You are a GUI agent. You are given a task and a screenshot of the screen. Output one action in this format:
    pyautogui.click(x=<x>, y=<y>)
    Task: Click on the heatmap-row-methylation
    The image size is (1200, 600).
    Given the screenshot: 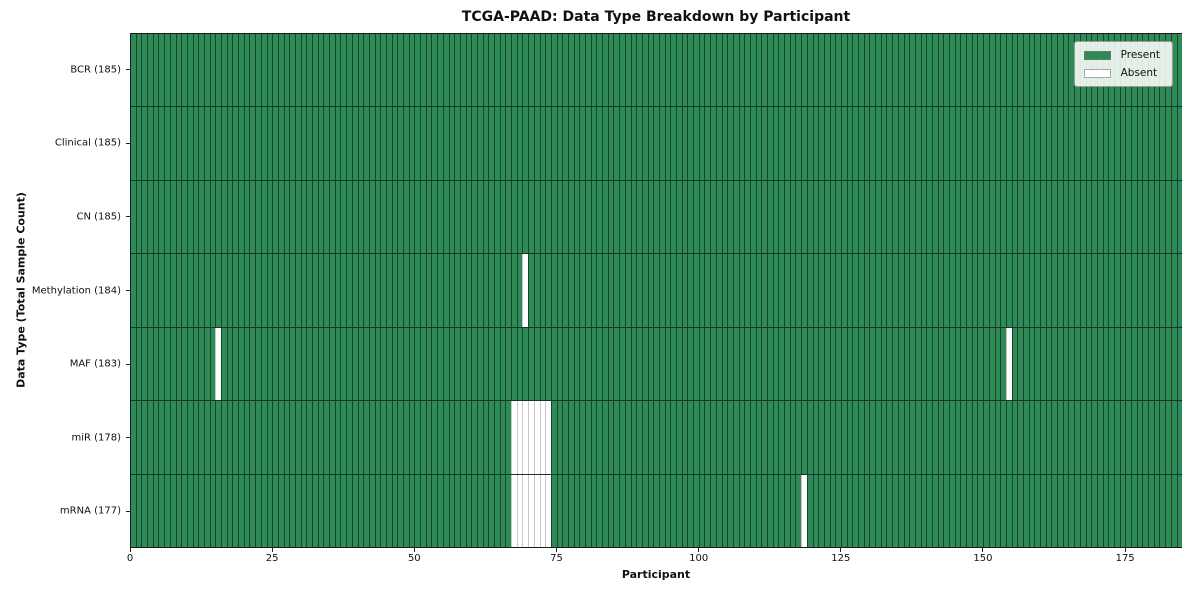 What is the action you would take?
    pyautogui.click(x=657, y=290)
    